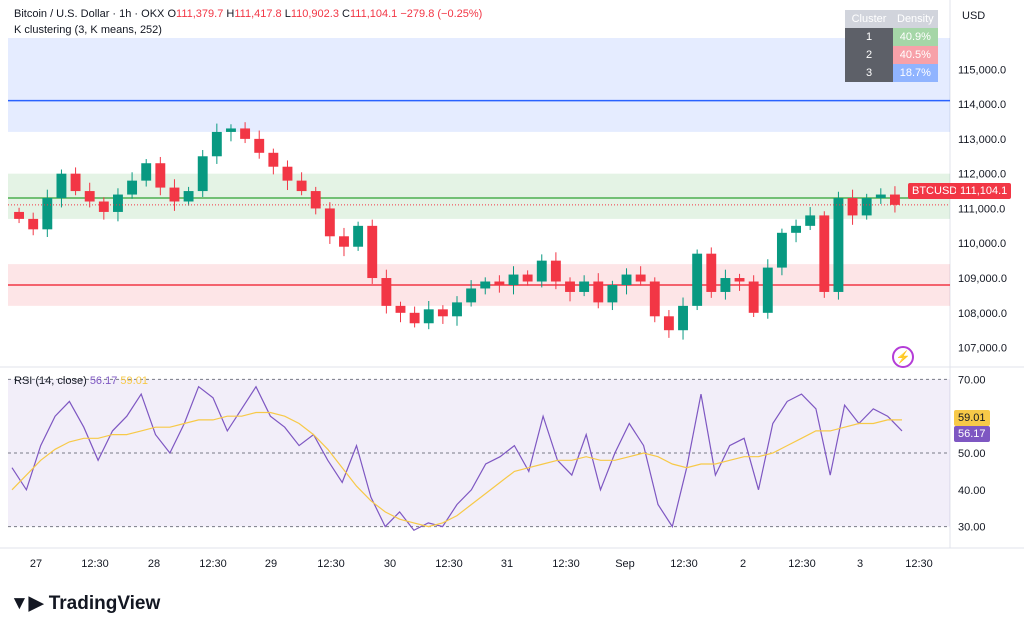 Image resolution: width=1024 pixels, height=629 pixels. What do you see at coordinates (972, 380) in the screenshot?
I see `rsi-tick-label: 70.00` at bounding box center [972, 380].